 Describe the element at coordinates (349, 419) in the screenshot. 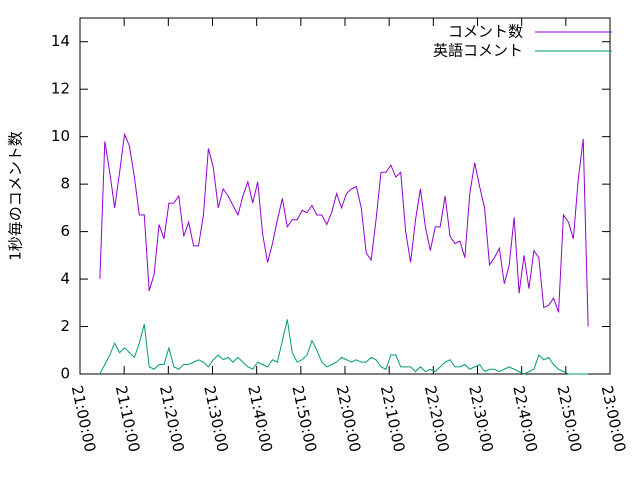

I see `x-tick-label: 22:00:00` at that location.